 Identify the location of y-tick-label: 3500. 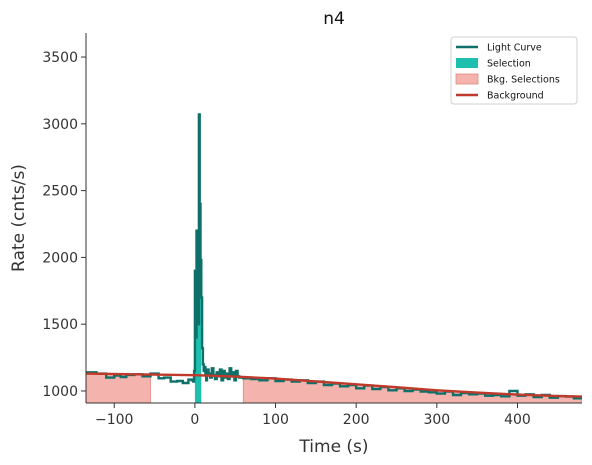
(60, 58).